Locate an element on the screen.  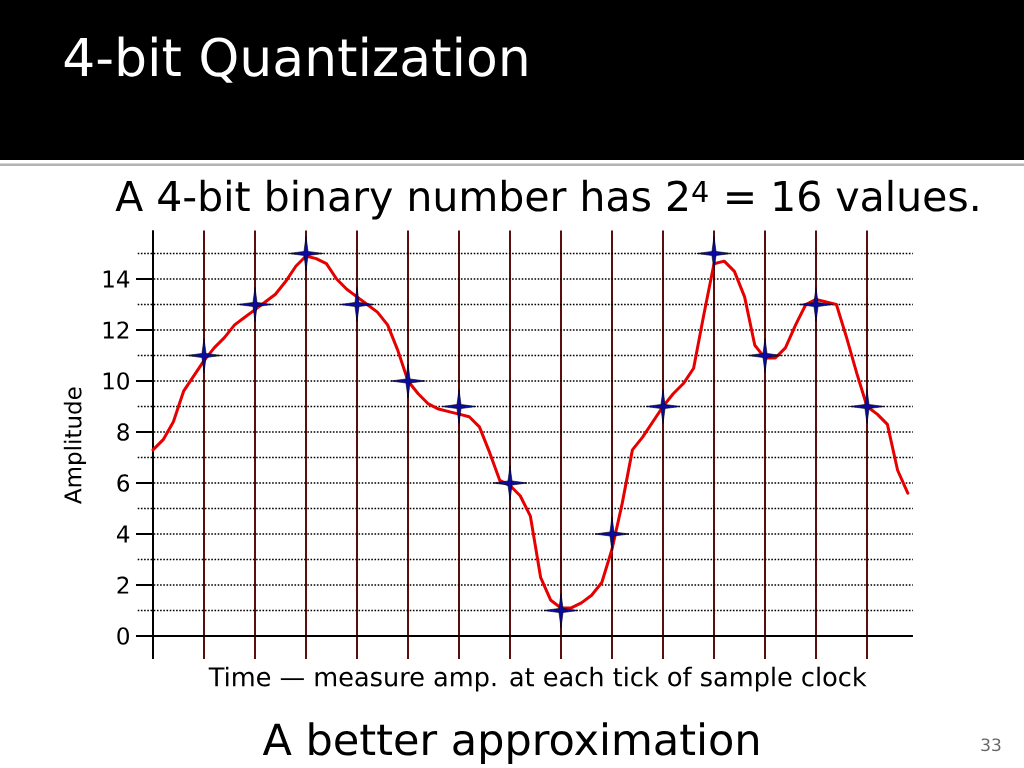
x-axis-title: Time — measure amp. at each tick of sample clock is located at coordinates (537, 679).